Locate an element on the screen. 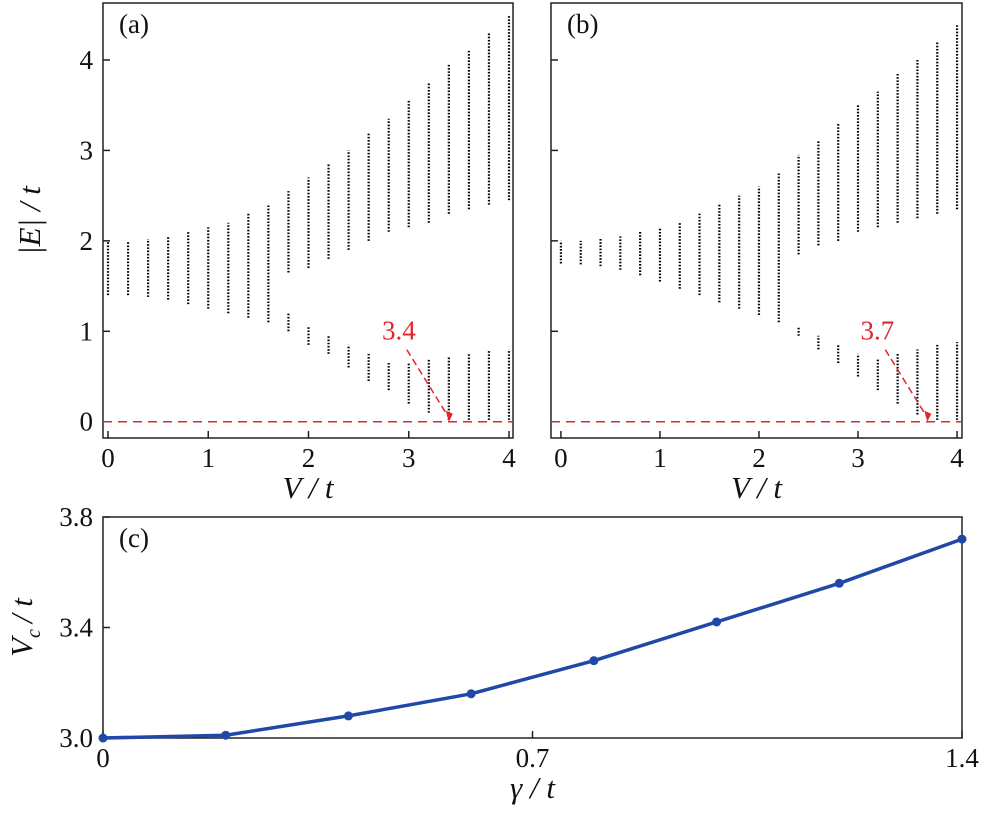 The image size is (997, 817). y-tick-label: 3.0 is located at coordinates (76, 738).